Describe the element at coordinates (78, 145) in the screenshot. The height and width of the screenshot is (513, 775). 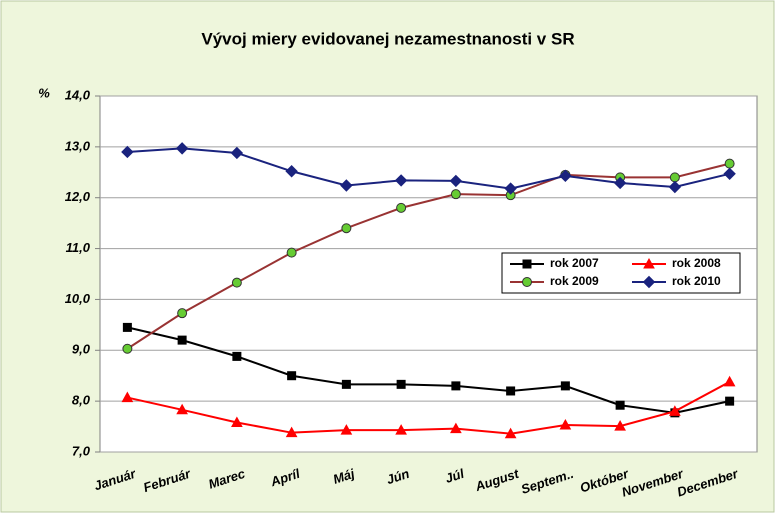
I see `y-tick-label: 13,0` at that location.